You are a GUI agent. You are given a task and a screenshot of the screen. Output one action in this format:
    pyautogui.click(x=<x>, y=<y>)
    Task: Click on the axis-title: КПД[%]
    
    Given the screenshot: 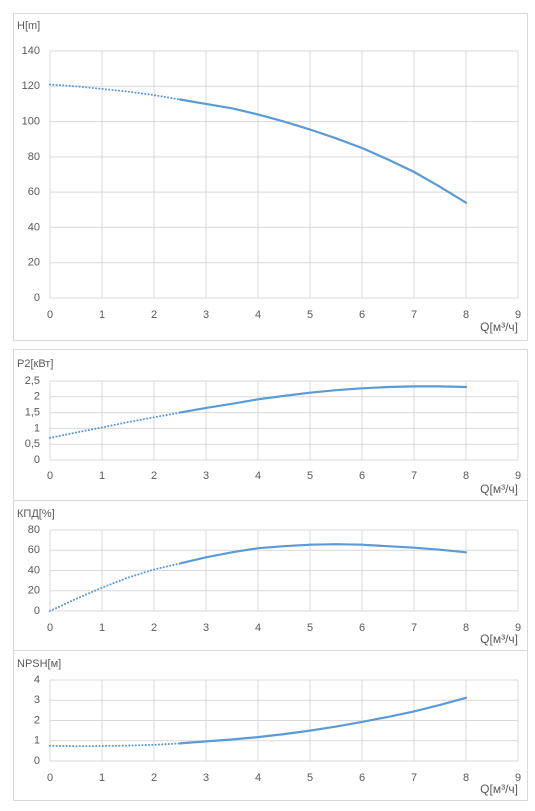 What is the action you would take?
    pyautogui.click(x=36, y=514)
    